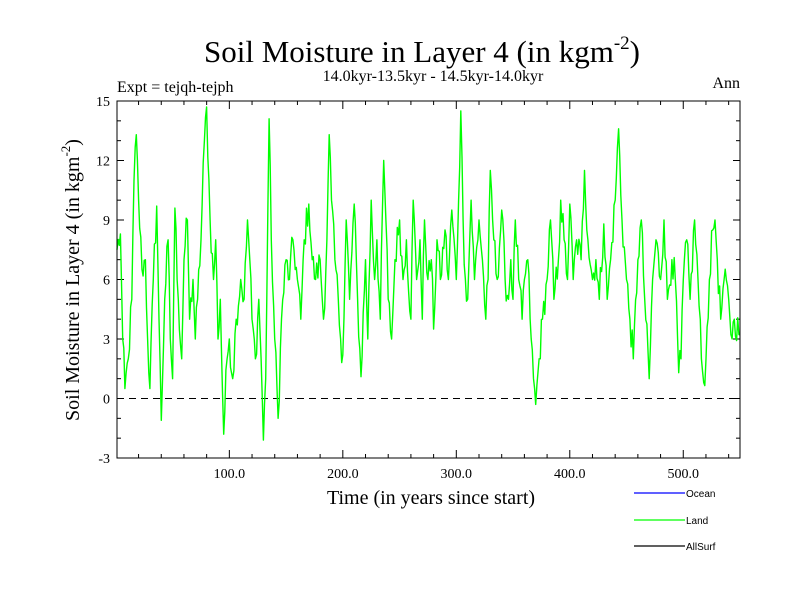 The image size is (800, 600). I want to click on legend-allsurf-label: AllSurf, so click(701, 547).